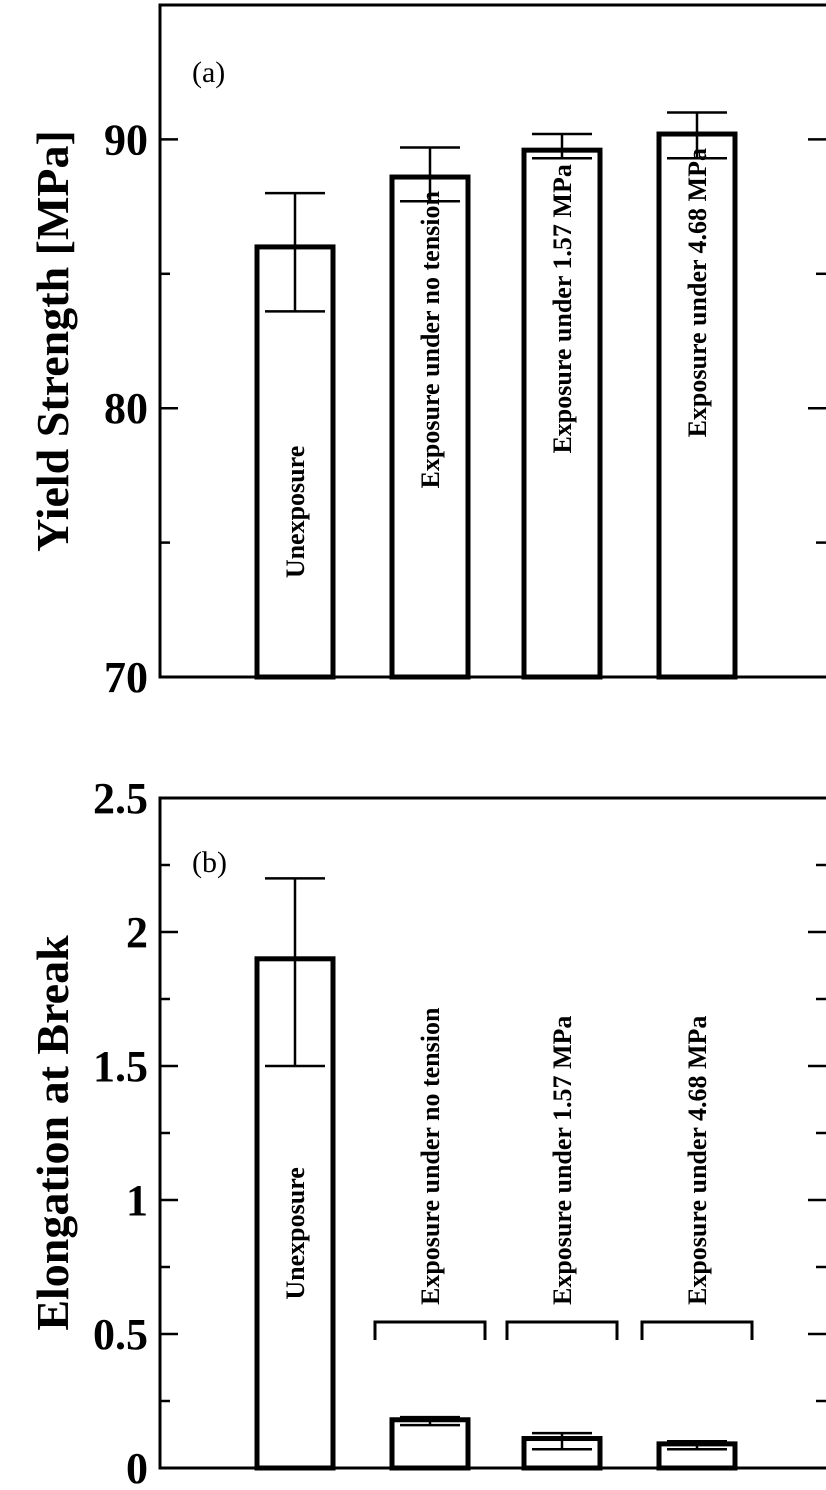  What do you see at coordinates (52, 1133) in the screenshot?
I see `y-axis-title-b: Elongation at Break` at bounding box center [52, 1133].